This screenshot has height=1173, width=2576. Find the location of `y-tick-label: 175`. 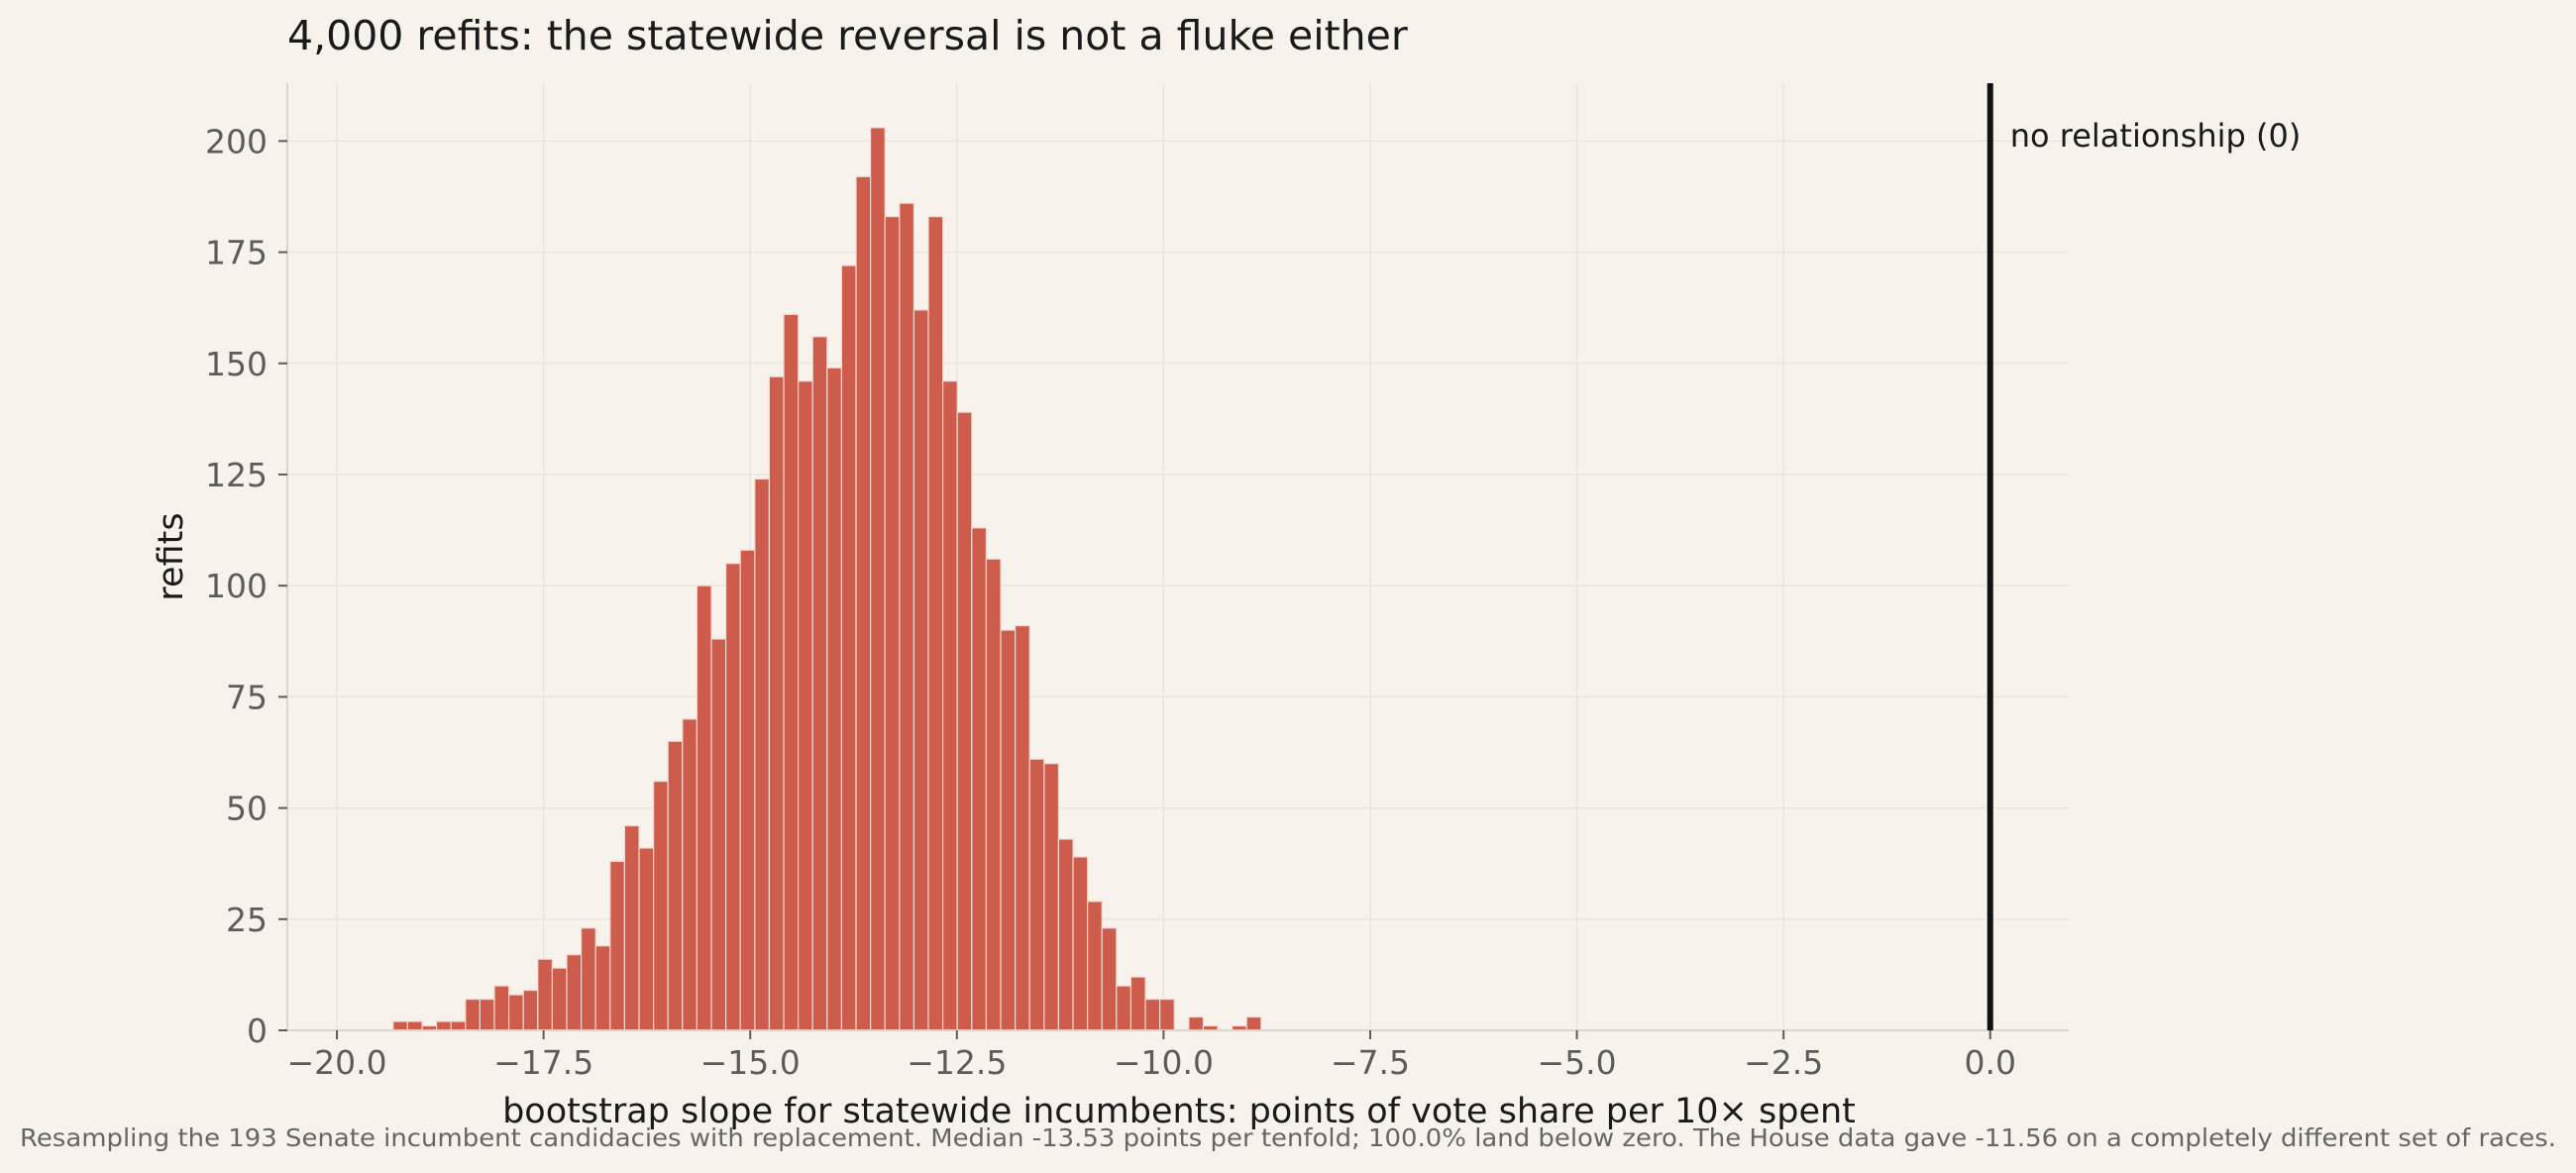

y-tick-label: 175 is located at coordinates (237, 253).